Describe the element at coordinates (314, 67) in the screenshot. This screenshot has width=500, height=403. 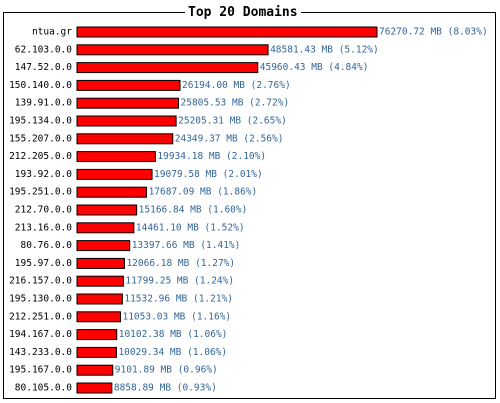
I see `value-label: 45960.43 MB (4.84%)` at that location.